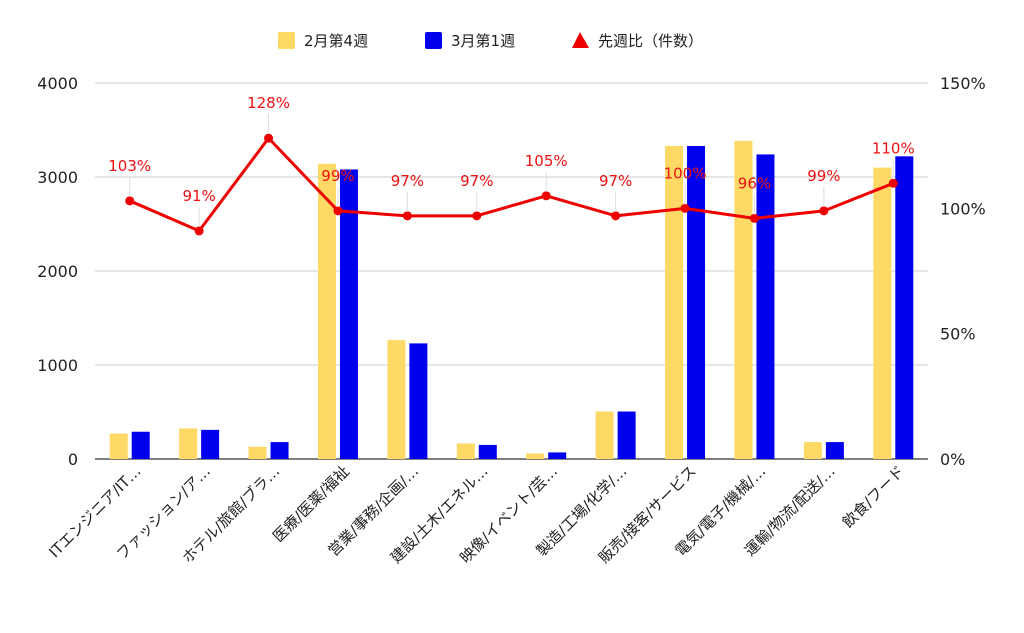 The height and width of the screenshot is (633, 1024). Describe the element at coordinates (580, 40) in the screenshot. I see `legend-triangle-icon` at that location.